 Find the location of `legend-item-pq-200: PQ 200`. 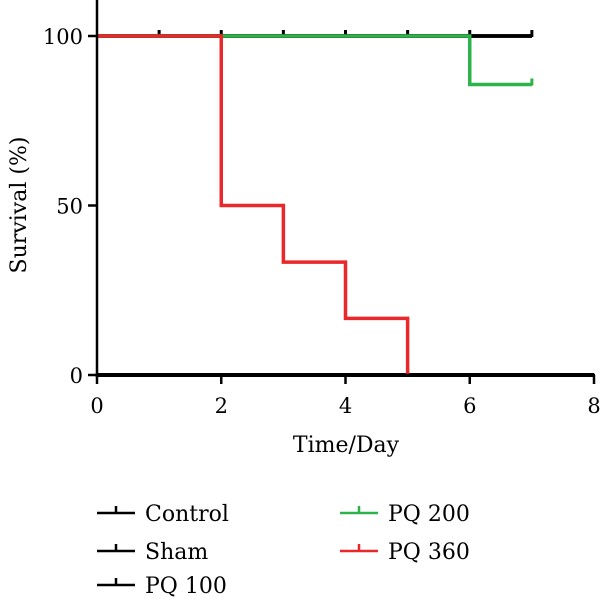

legend-item-pq-200: PQ 200 is located at coordinates (405, 514).